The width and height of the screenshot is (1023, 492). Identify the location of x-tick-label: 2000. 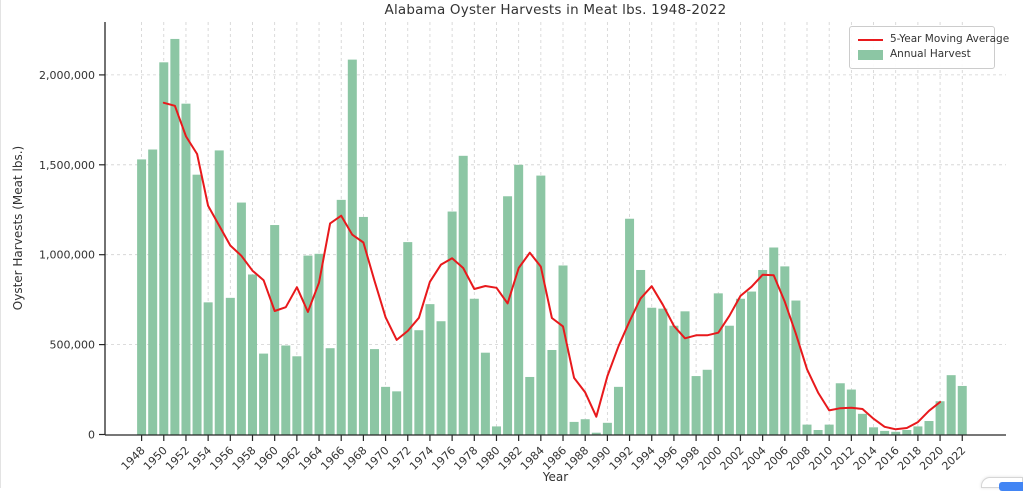
(709, 458).